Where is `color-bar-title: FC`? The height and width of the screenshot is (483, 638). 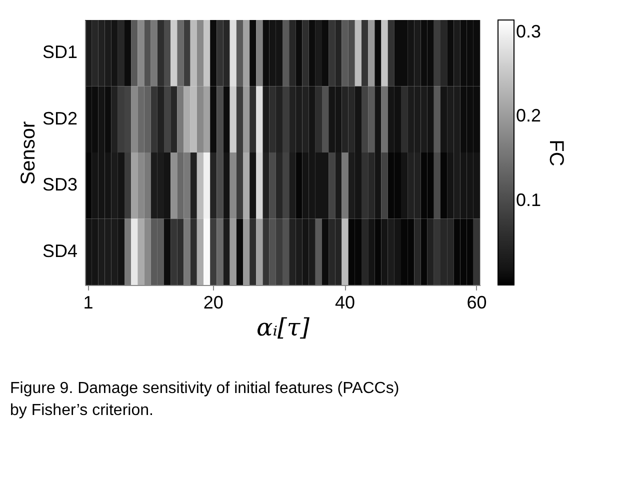
color-bar-title: FC is located at coordinates (556, 153).